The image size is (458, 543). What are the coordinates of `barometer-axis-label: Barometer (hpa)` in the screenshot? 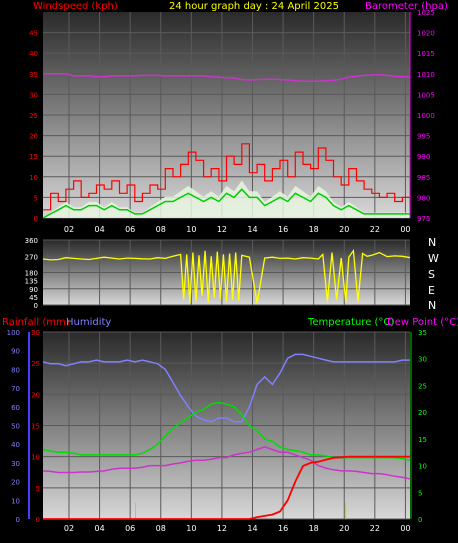 It's located at (406, 6).